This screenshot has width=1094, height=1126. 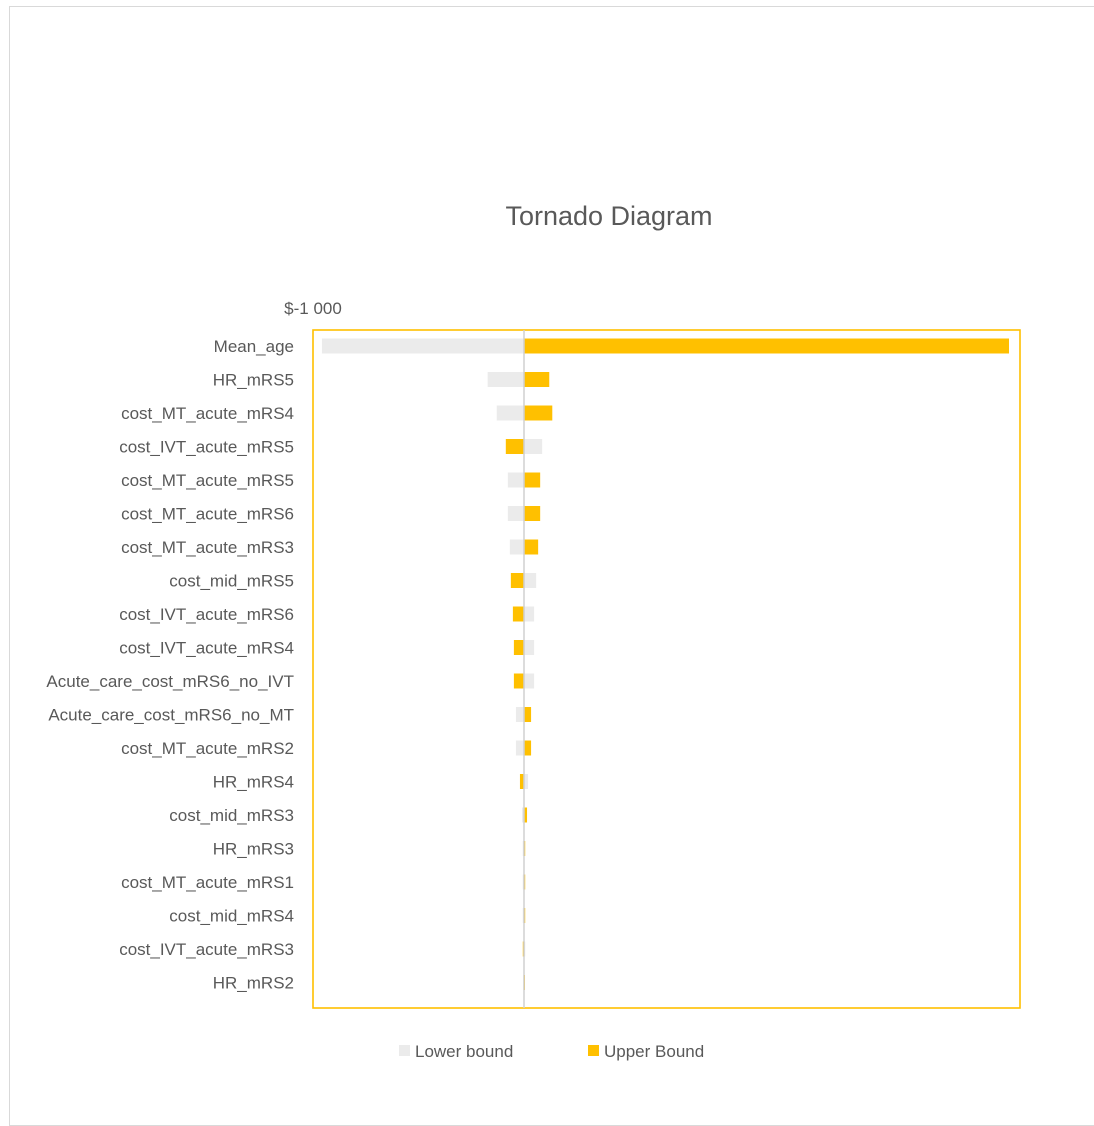 I want to click on category-label: cost_mid_mRS4, so click(x=231, y=916).